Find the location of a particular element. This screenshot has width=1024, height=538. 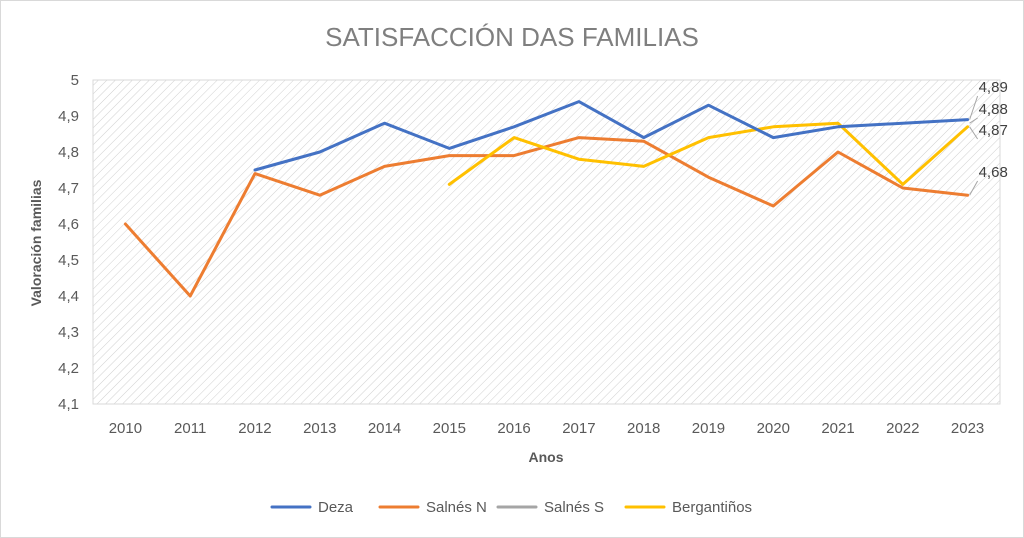

x-tick-label: 2010 is located at coordinates (125, 428).